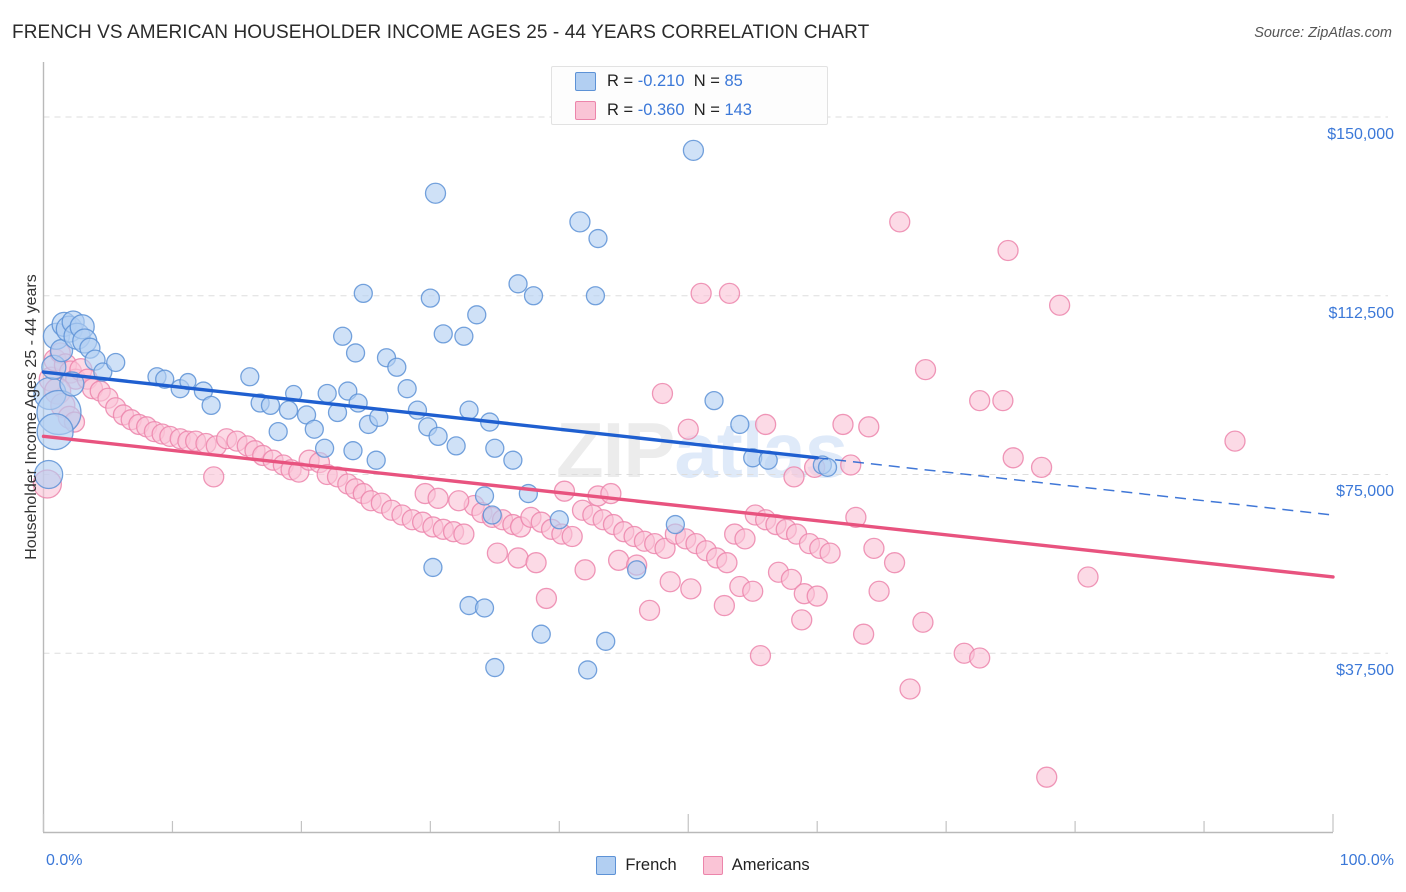 This screenshot has height=892, width=1406. What do you see at coordinates (1361, 313) in the screenshot?
I see `y-tick-label: $112,500` at bounding box center [1361, 313].